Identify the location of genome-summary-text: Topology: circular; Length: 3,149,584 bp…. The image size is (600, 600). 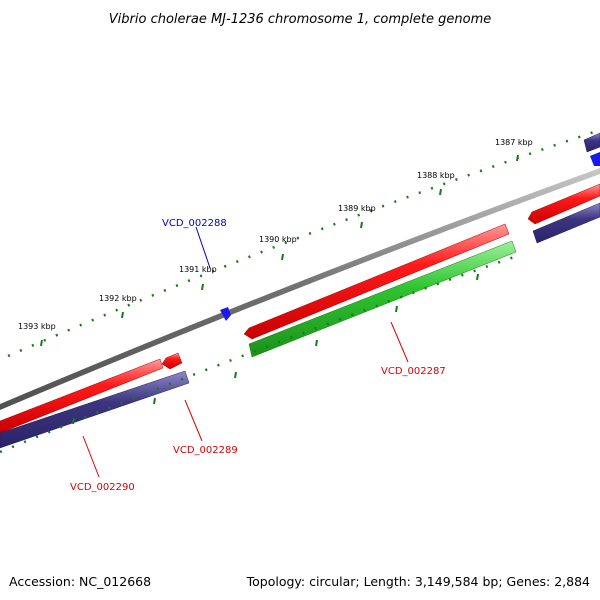
(418, 581).